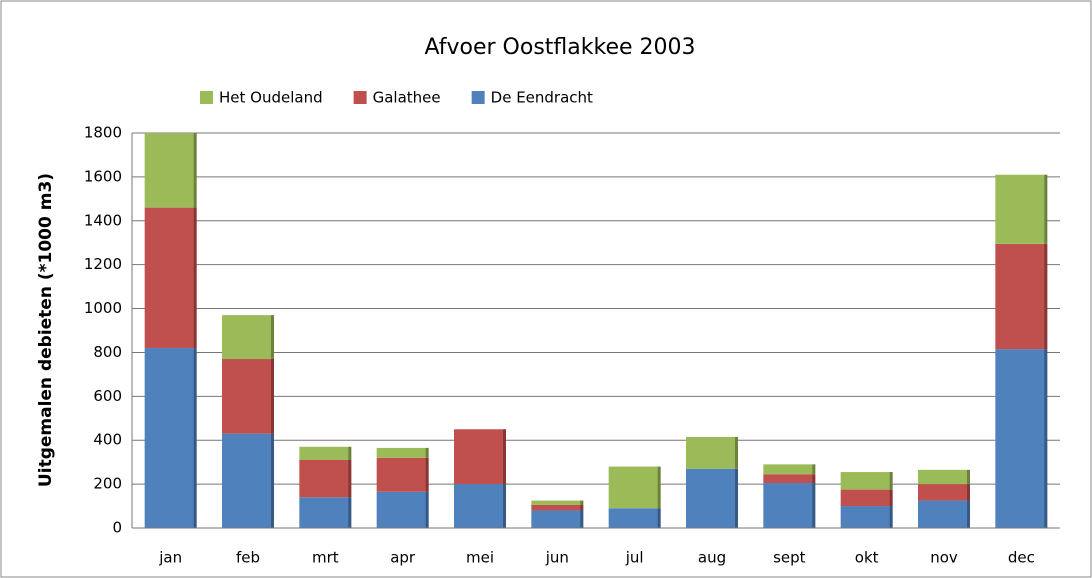 The width and height of the screenshot is (1092, 578). What do you see at coordinates (271, 98) in the screenshot?
I see `legend-label: Het Oudeland` at bounding box center [271, 98].